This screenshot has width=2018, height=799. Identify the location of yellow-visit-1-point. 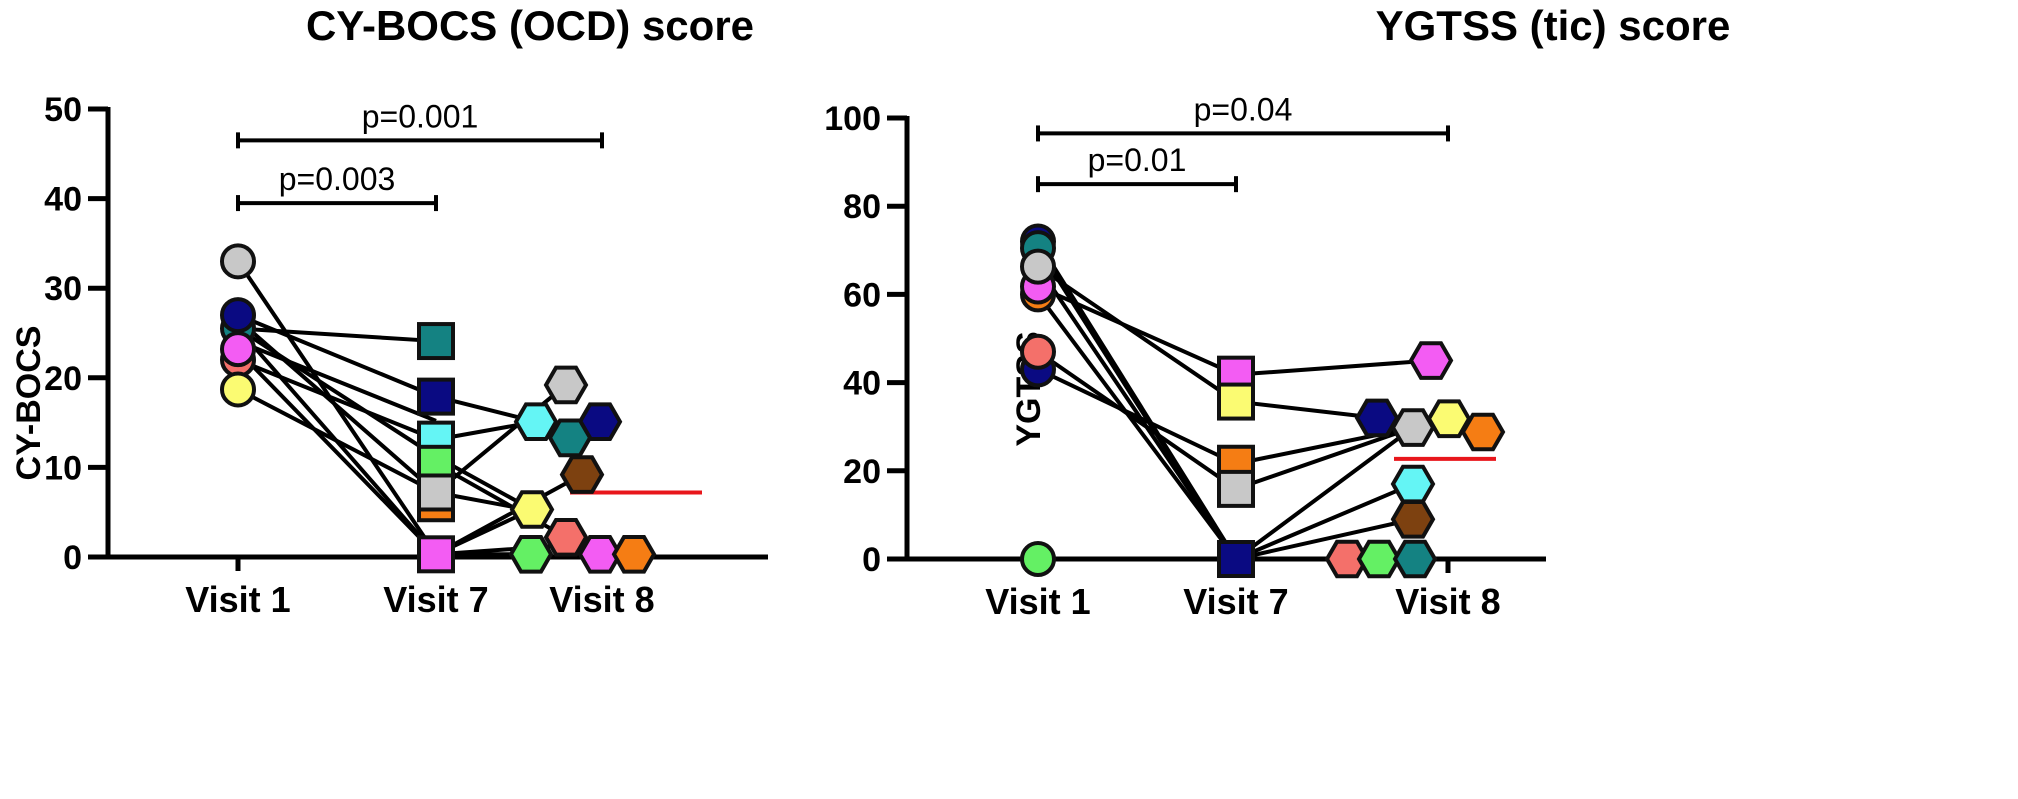
(238, 389).